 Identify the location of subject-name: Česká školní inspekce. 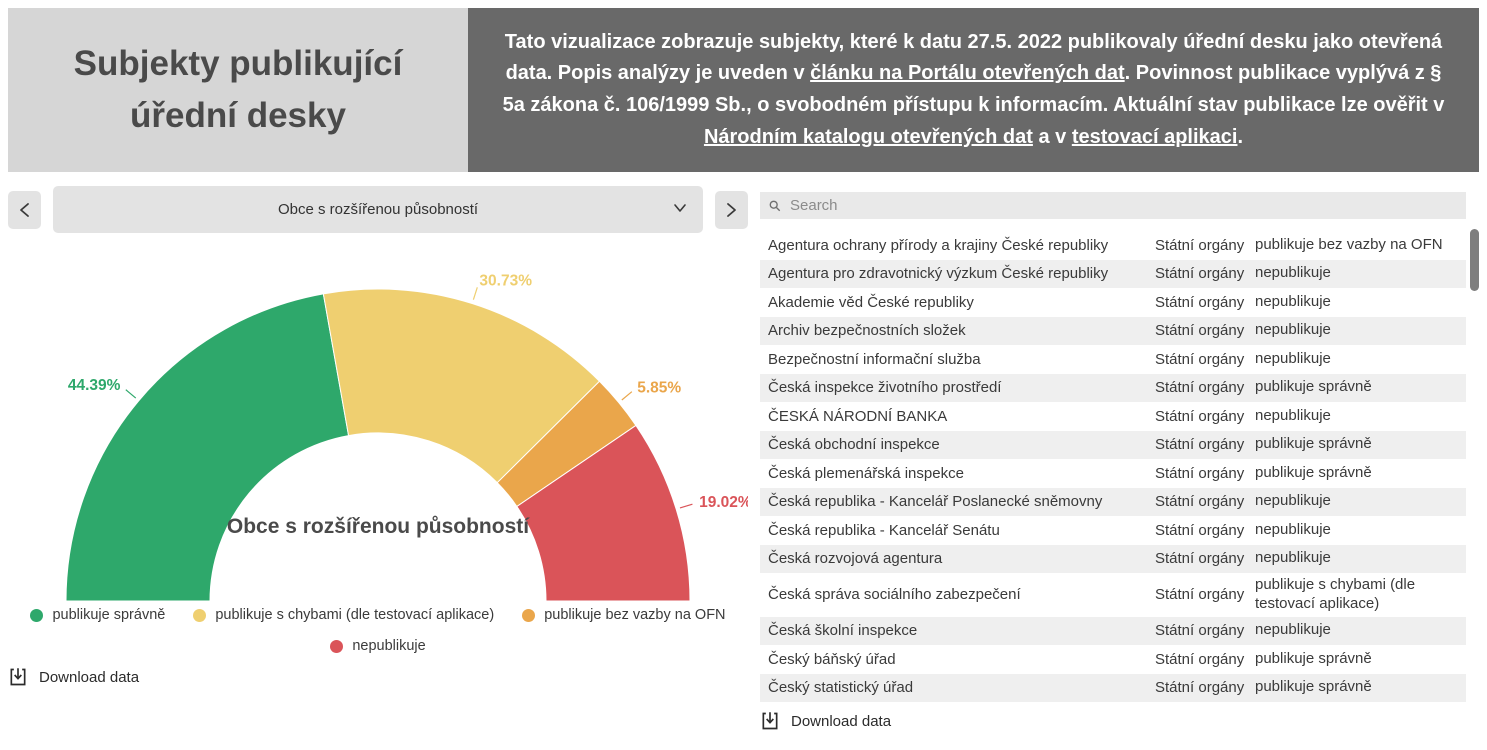
(843, 631).